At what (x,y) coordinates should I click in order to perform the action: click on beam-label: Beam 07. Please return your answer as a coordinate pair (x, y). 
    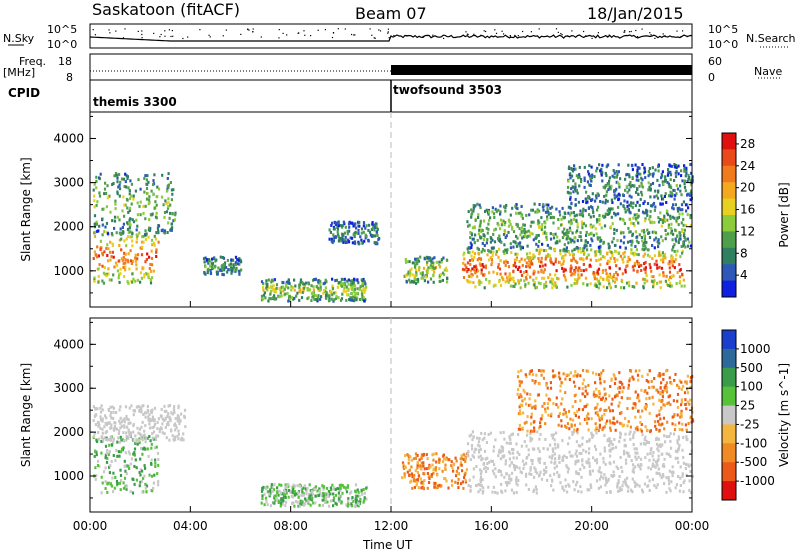
    Looking at the image, I should click on (391, 13).